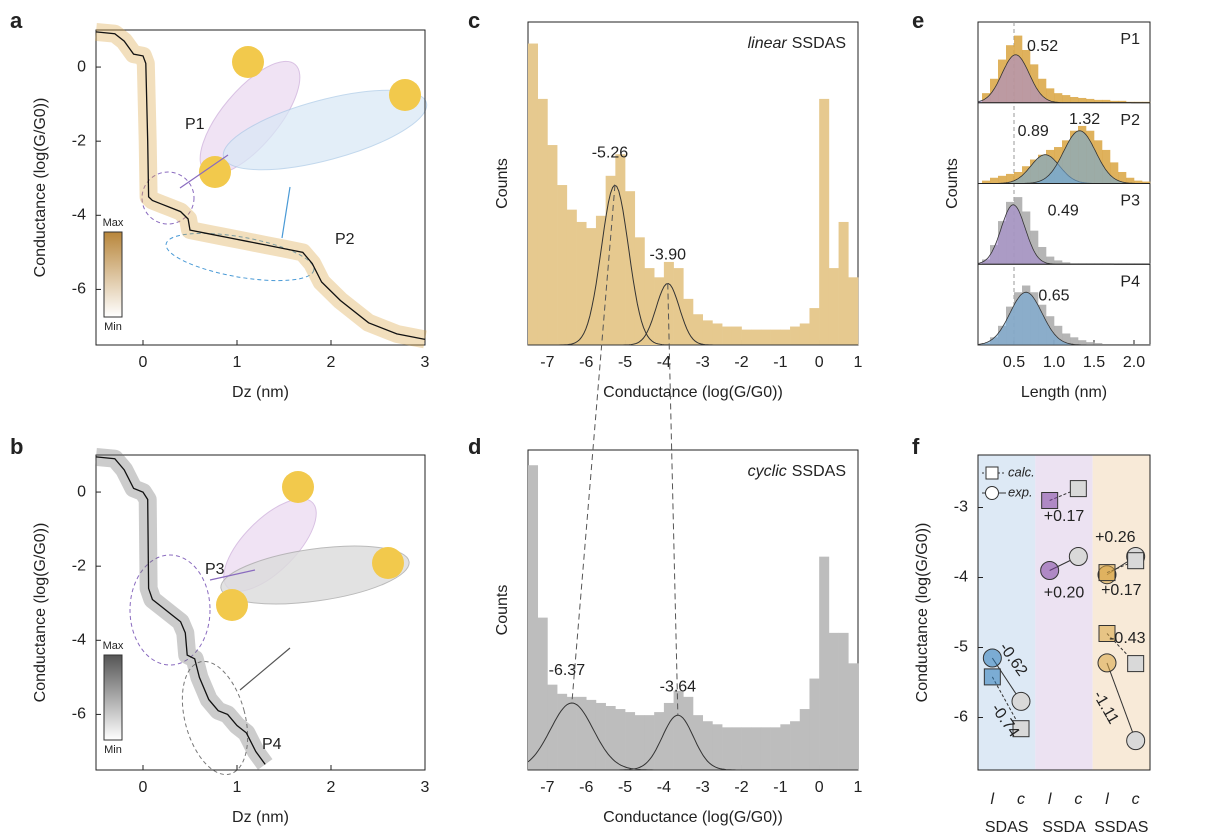  Describe the element at coordinates (1054, 362) in the screenshot. I see `x-tick-label: 1.0` at that location.